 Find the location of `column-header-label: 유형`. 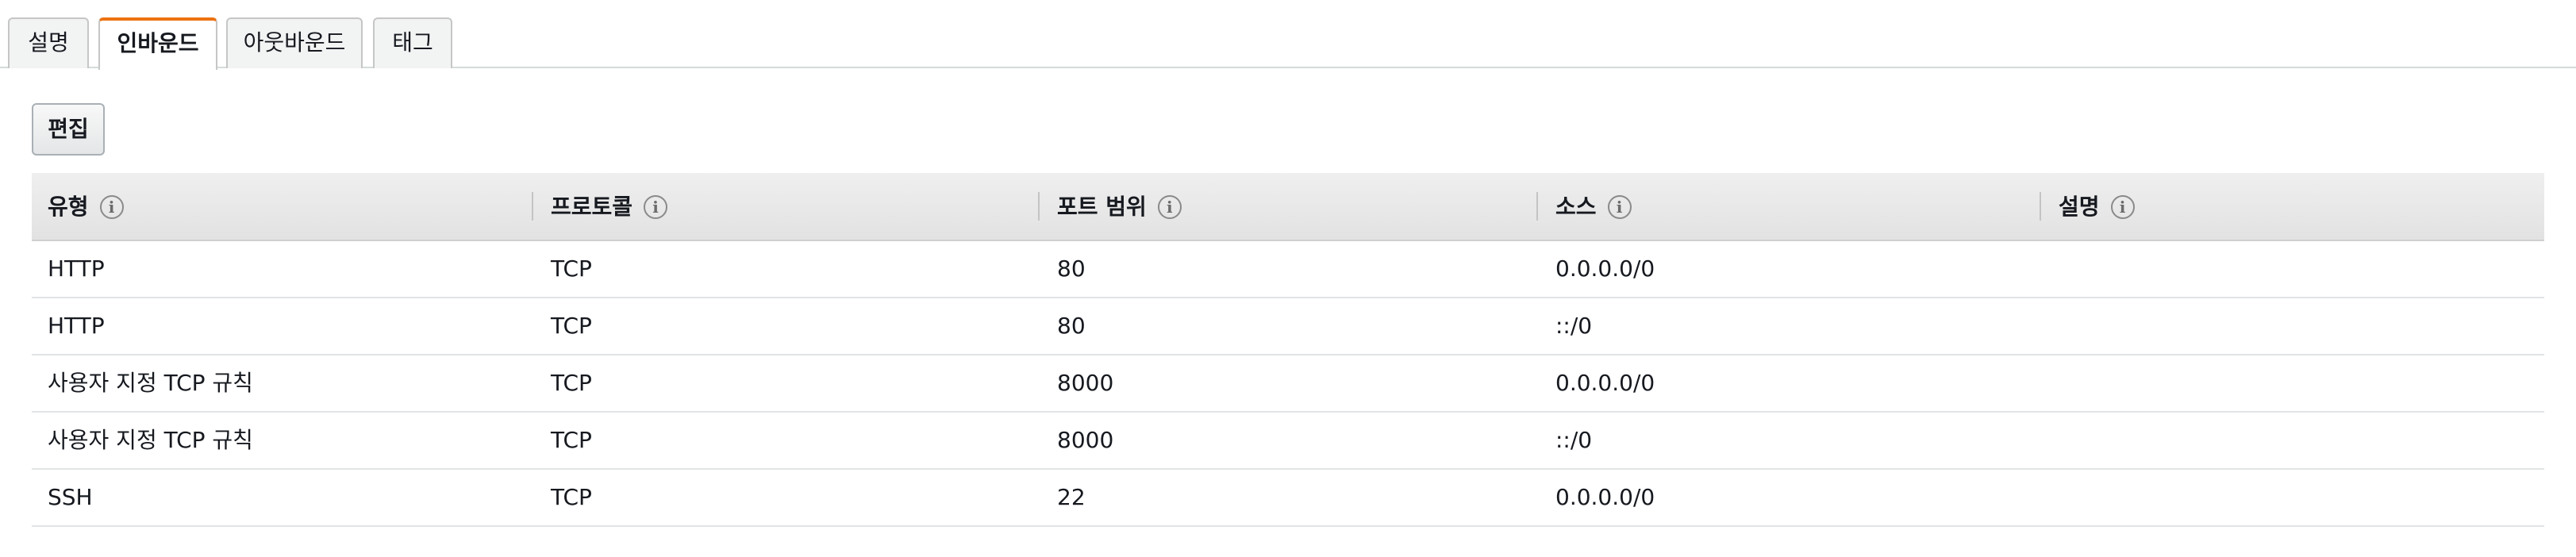

column-header-label: 유형 is located at coordinates (68, 207).